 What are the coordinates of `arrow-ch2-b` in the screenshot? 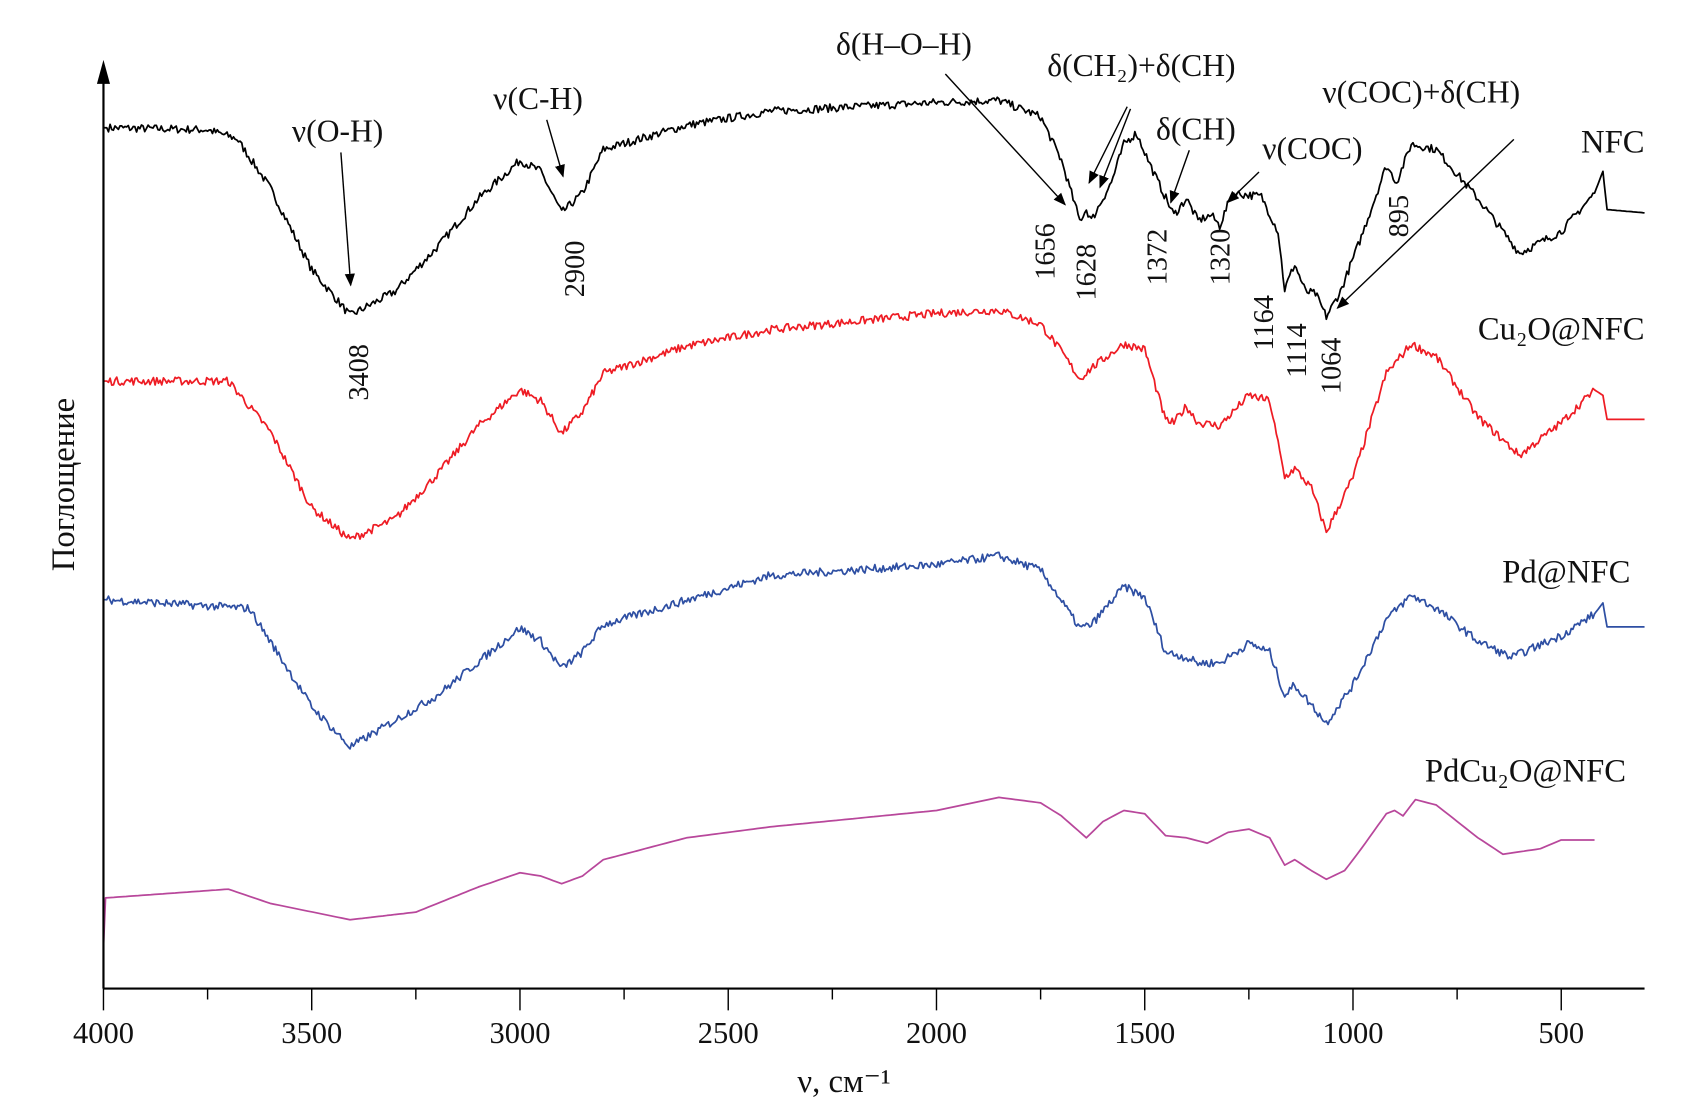 It's located at (1115, 148).